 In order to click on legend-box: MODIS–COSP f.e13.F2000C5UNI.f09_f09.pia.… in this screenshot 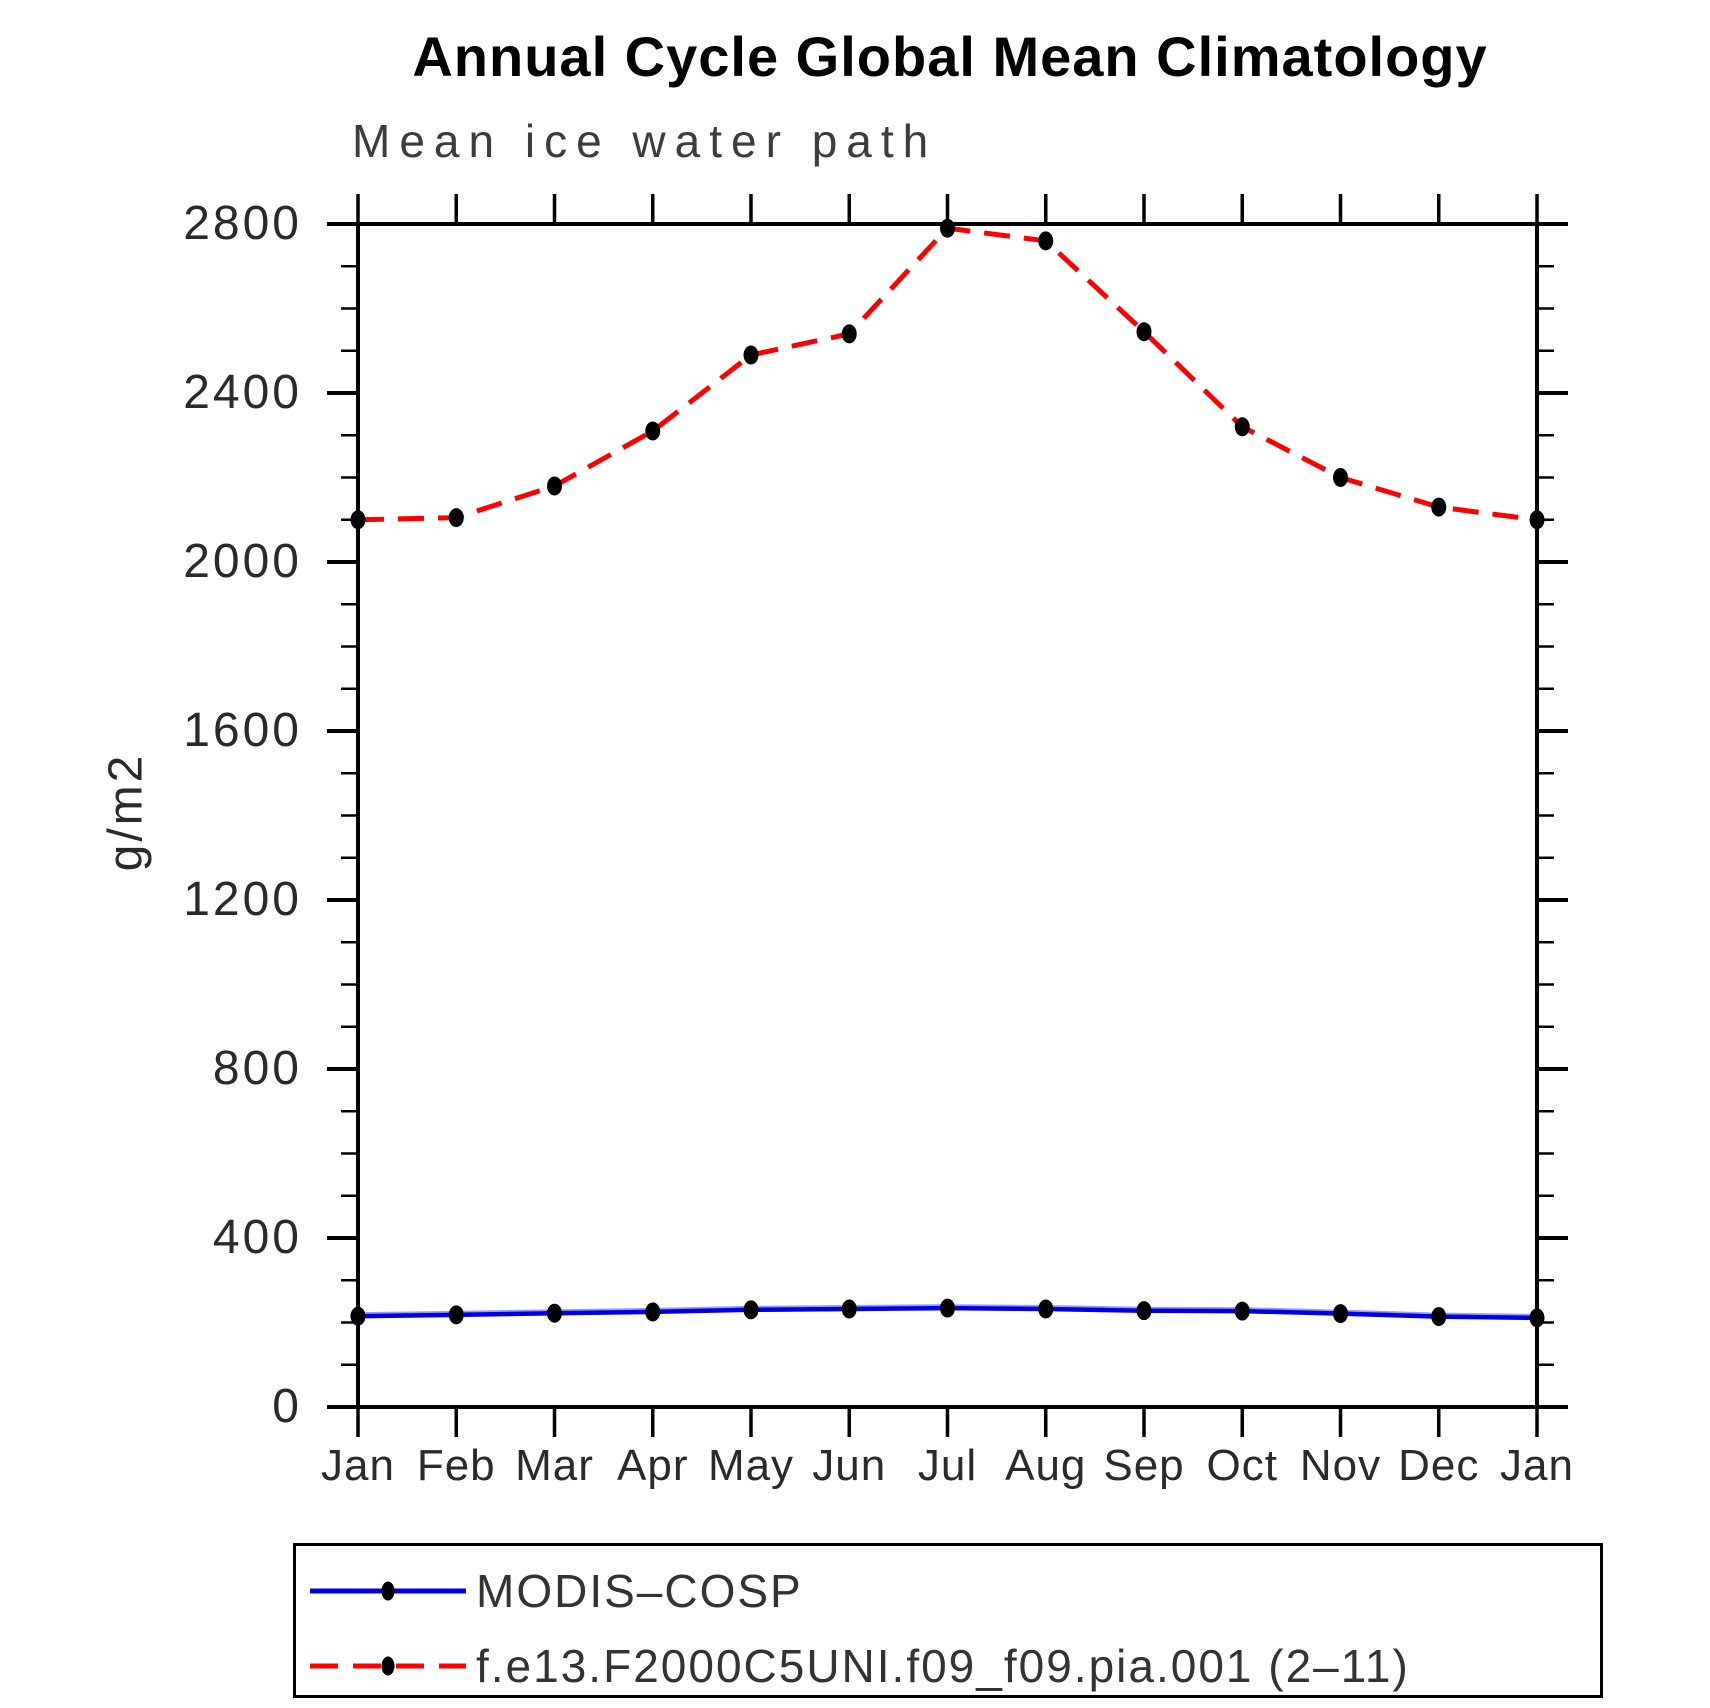, I will do `click(948, 1620)`.